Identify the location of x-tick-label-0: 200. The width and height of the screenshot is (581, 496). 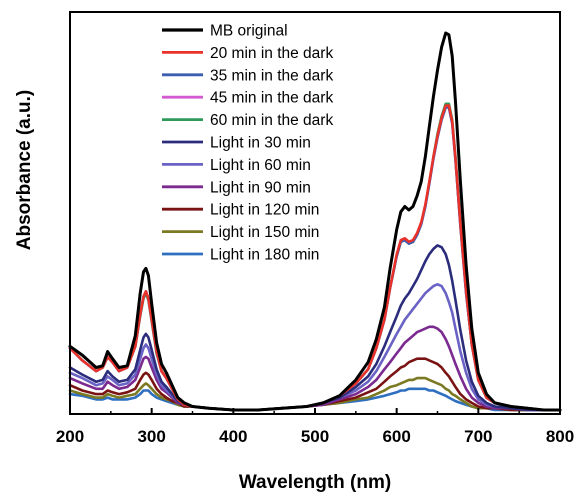
(70, 436).